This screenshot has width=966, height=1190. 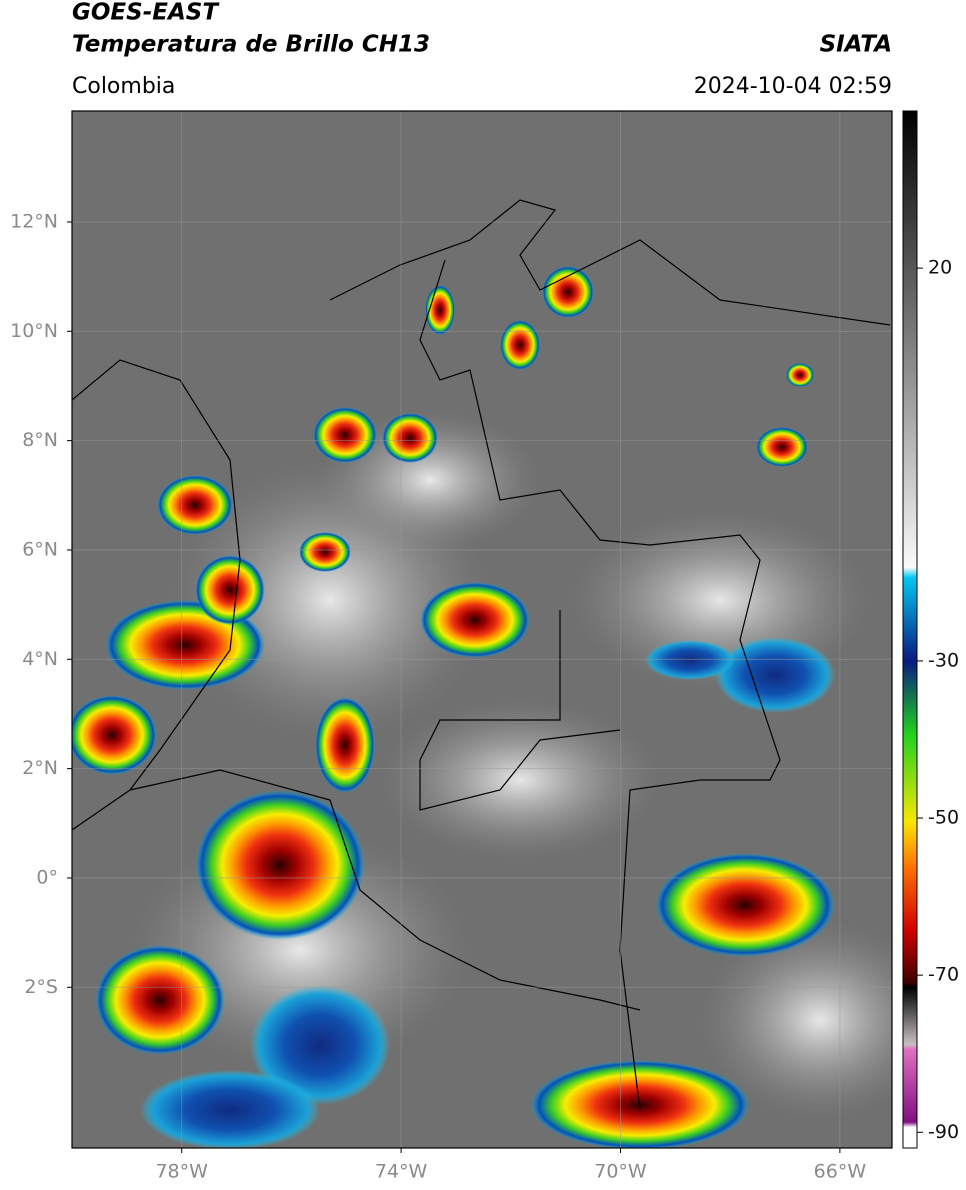 I want to click on lat-label: 12°N, so click(x=34, y=221).